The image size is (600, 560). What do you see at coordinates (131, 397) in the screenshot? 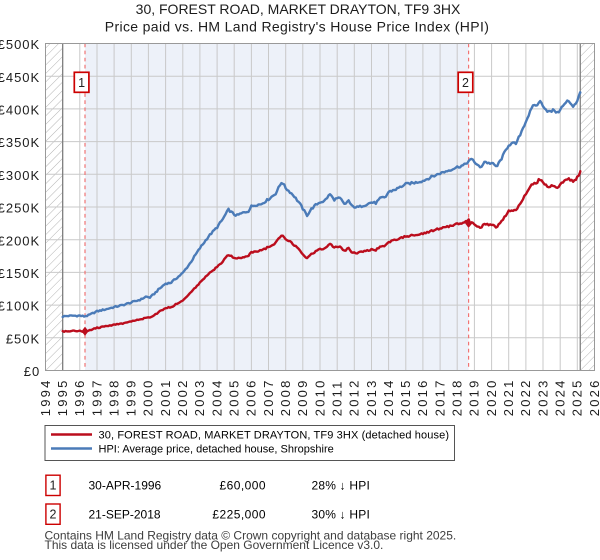
I see `svg-text: 1999` at bounding box center [131, 397].